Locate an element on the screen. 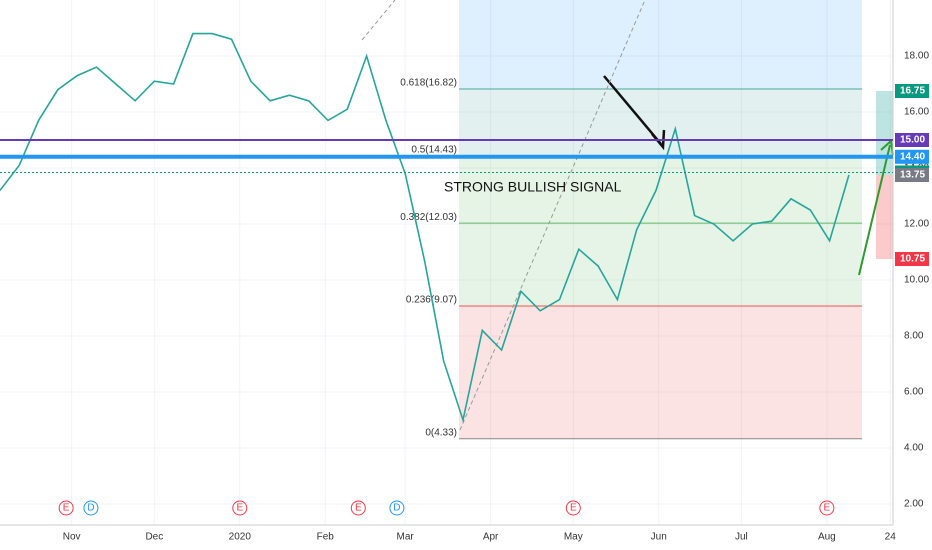 The image size is (932, 550). x-tick-label: Apr is located at coordinates (491, 537).